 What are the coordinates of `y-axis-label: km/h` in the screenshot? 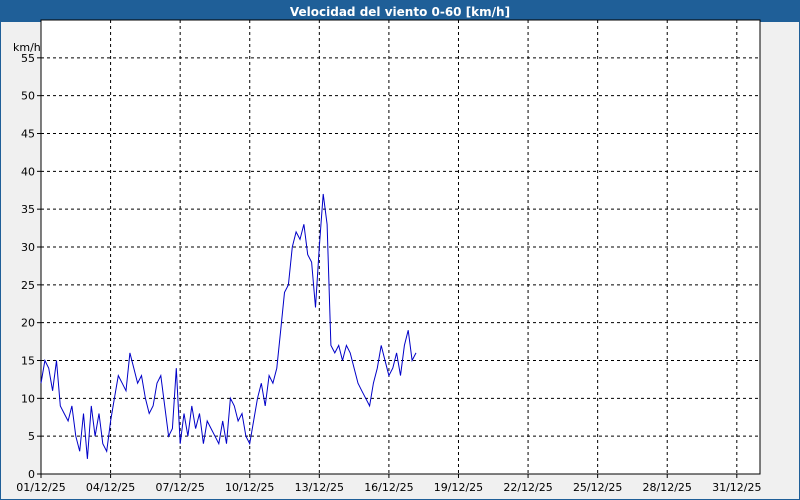 It's located at (27, 47).